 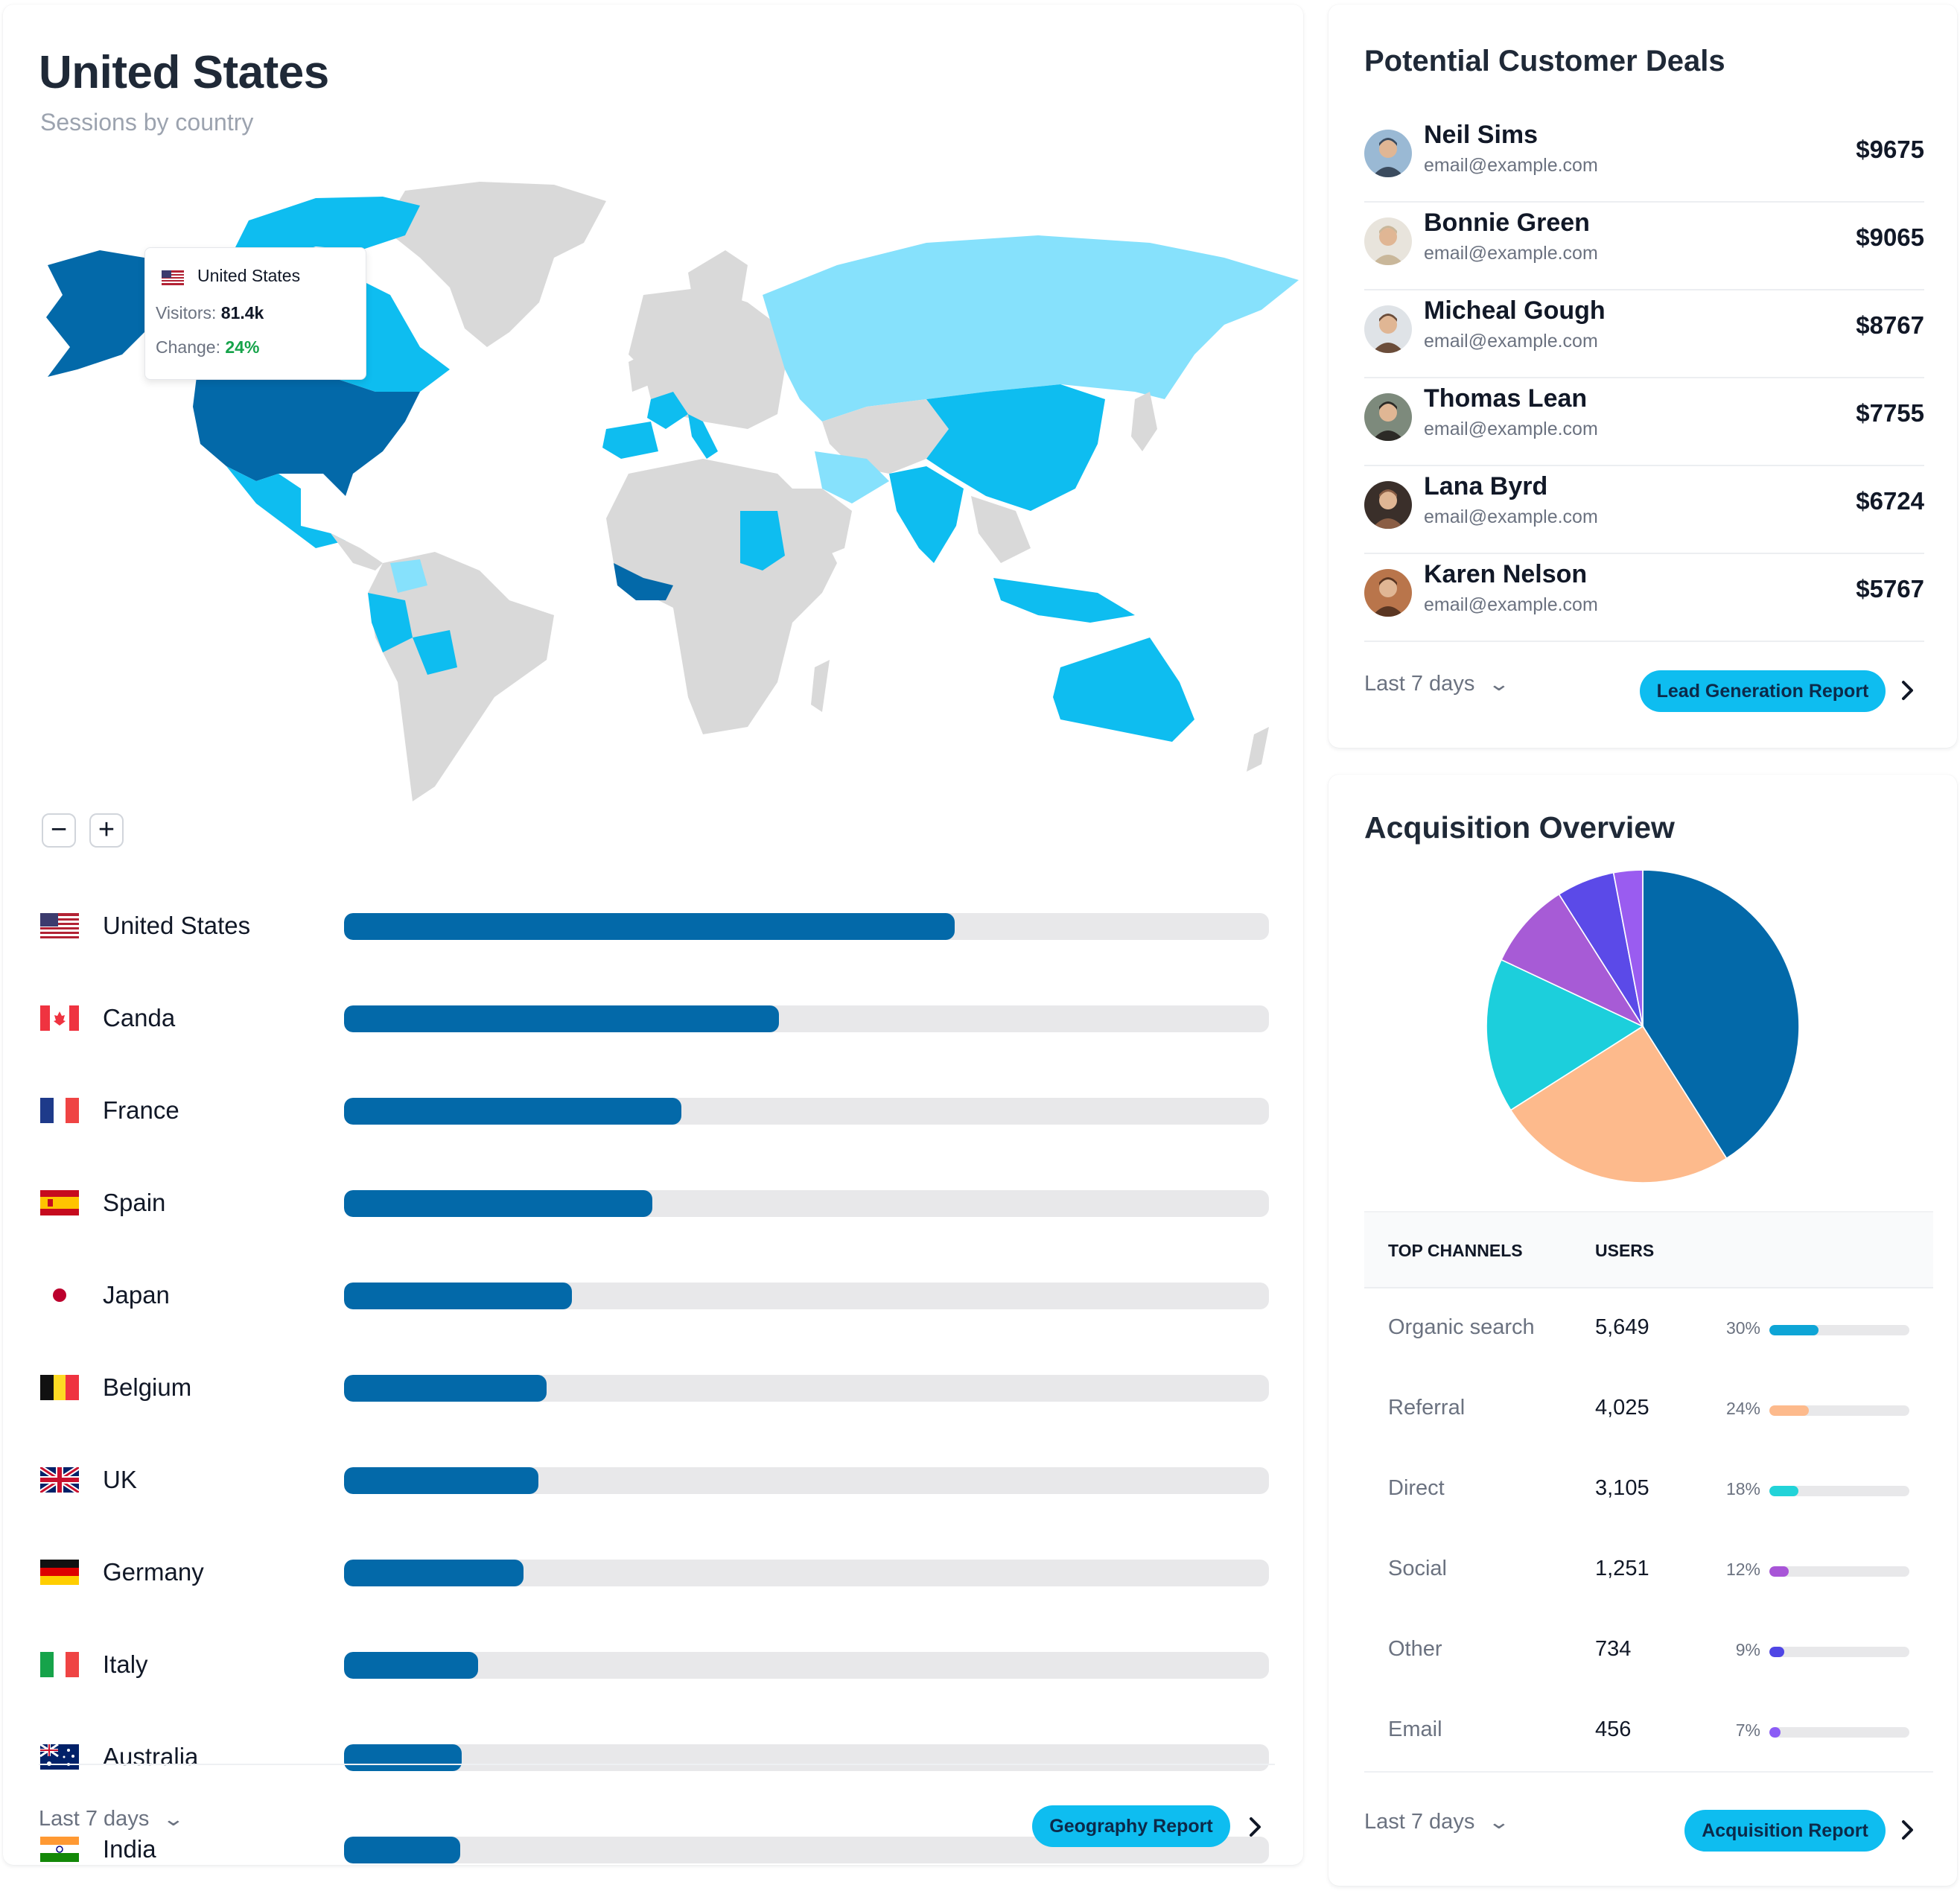 What do you see at coordinates (1131, 1826) in the screenshot?
I see `geography-report-button: Geography Report` at bounding box center [1131, 1826].